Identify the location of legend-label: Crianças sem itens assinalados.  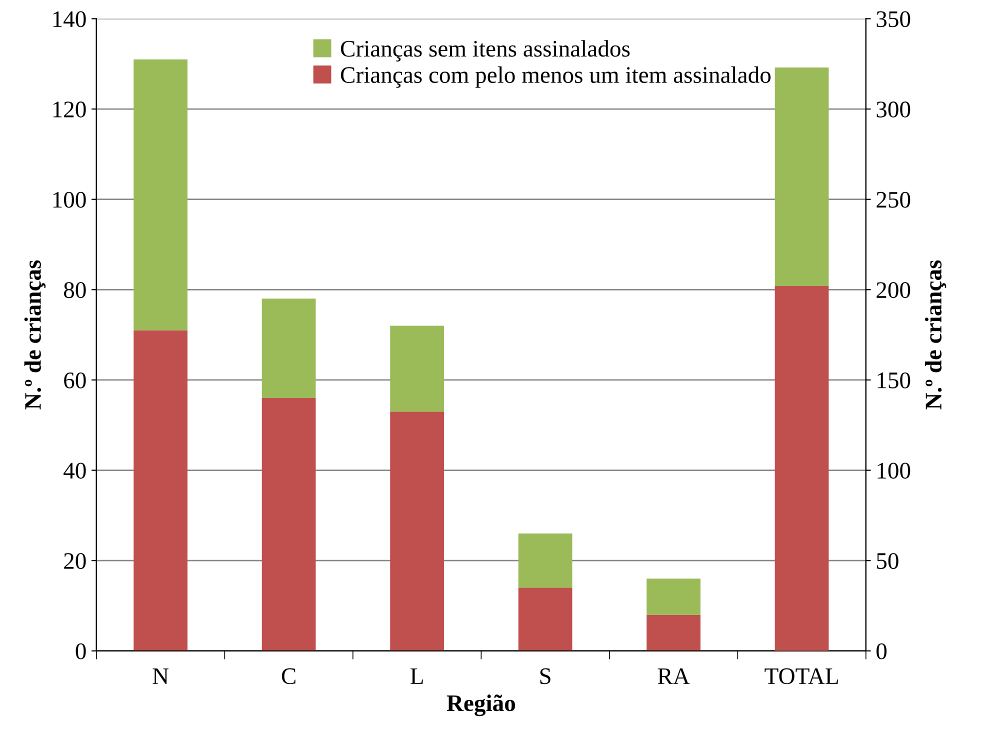
(485, 51).